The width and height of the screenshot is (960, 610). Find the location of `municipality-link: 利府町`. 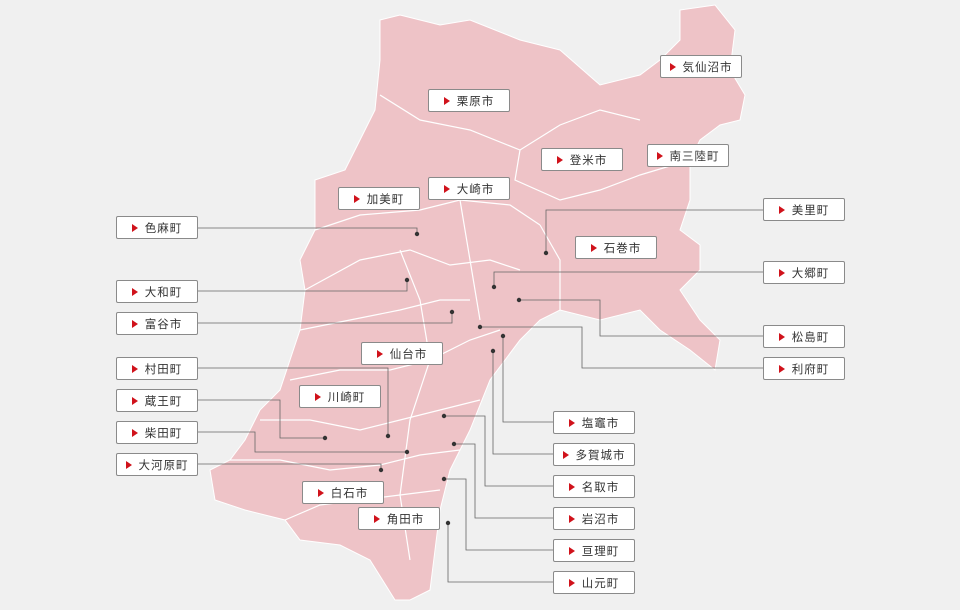

municipality-link: 利府町 is located at coordinates (804, 368).